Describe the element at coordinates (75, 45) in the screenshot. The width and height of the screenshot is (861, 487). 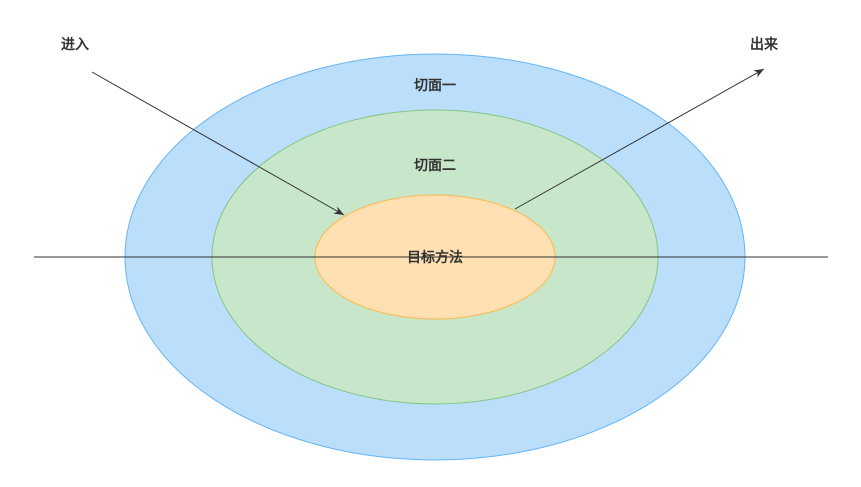
I see `enter-label: 进入` at that location.